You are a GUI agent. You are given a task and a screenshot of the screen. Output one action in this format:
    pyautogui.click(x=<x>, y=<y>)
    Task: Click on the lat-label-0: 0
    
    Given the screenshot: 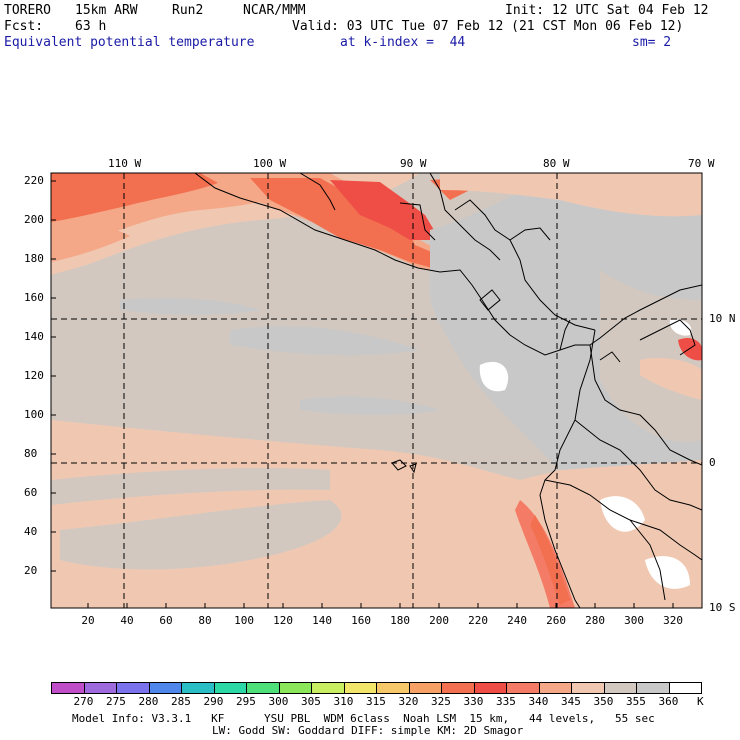 What is the action you would take?
    pyautogui.click(x=712, y=462)
    